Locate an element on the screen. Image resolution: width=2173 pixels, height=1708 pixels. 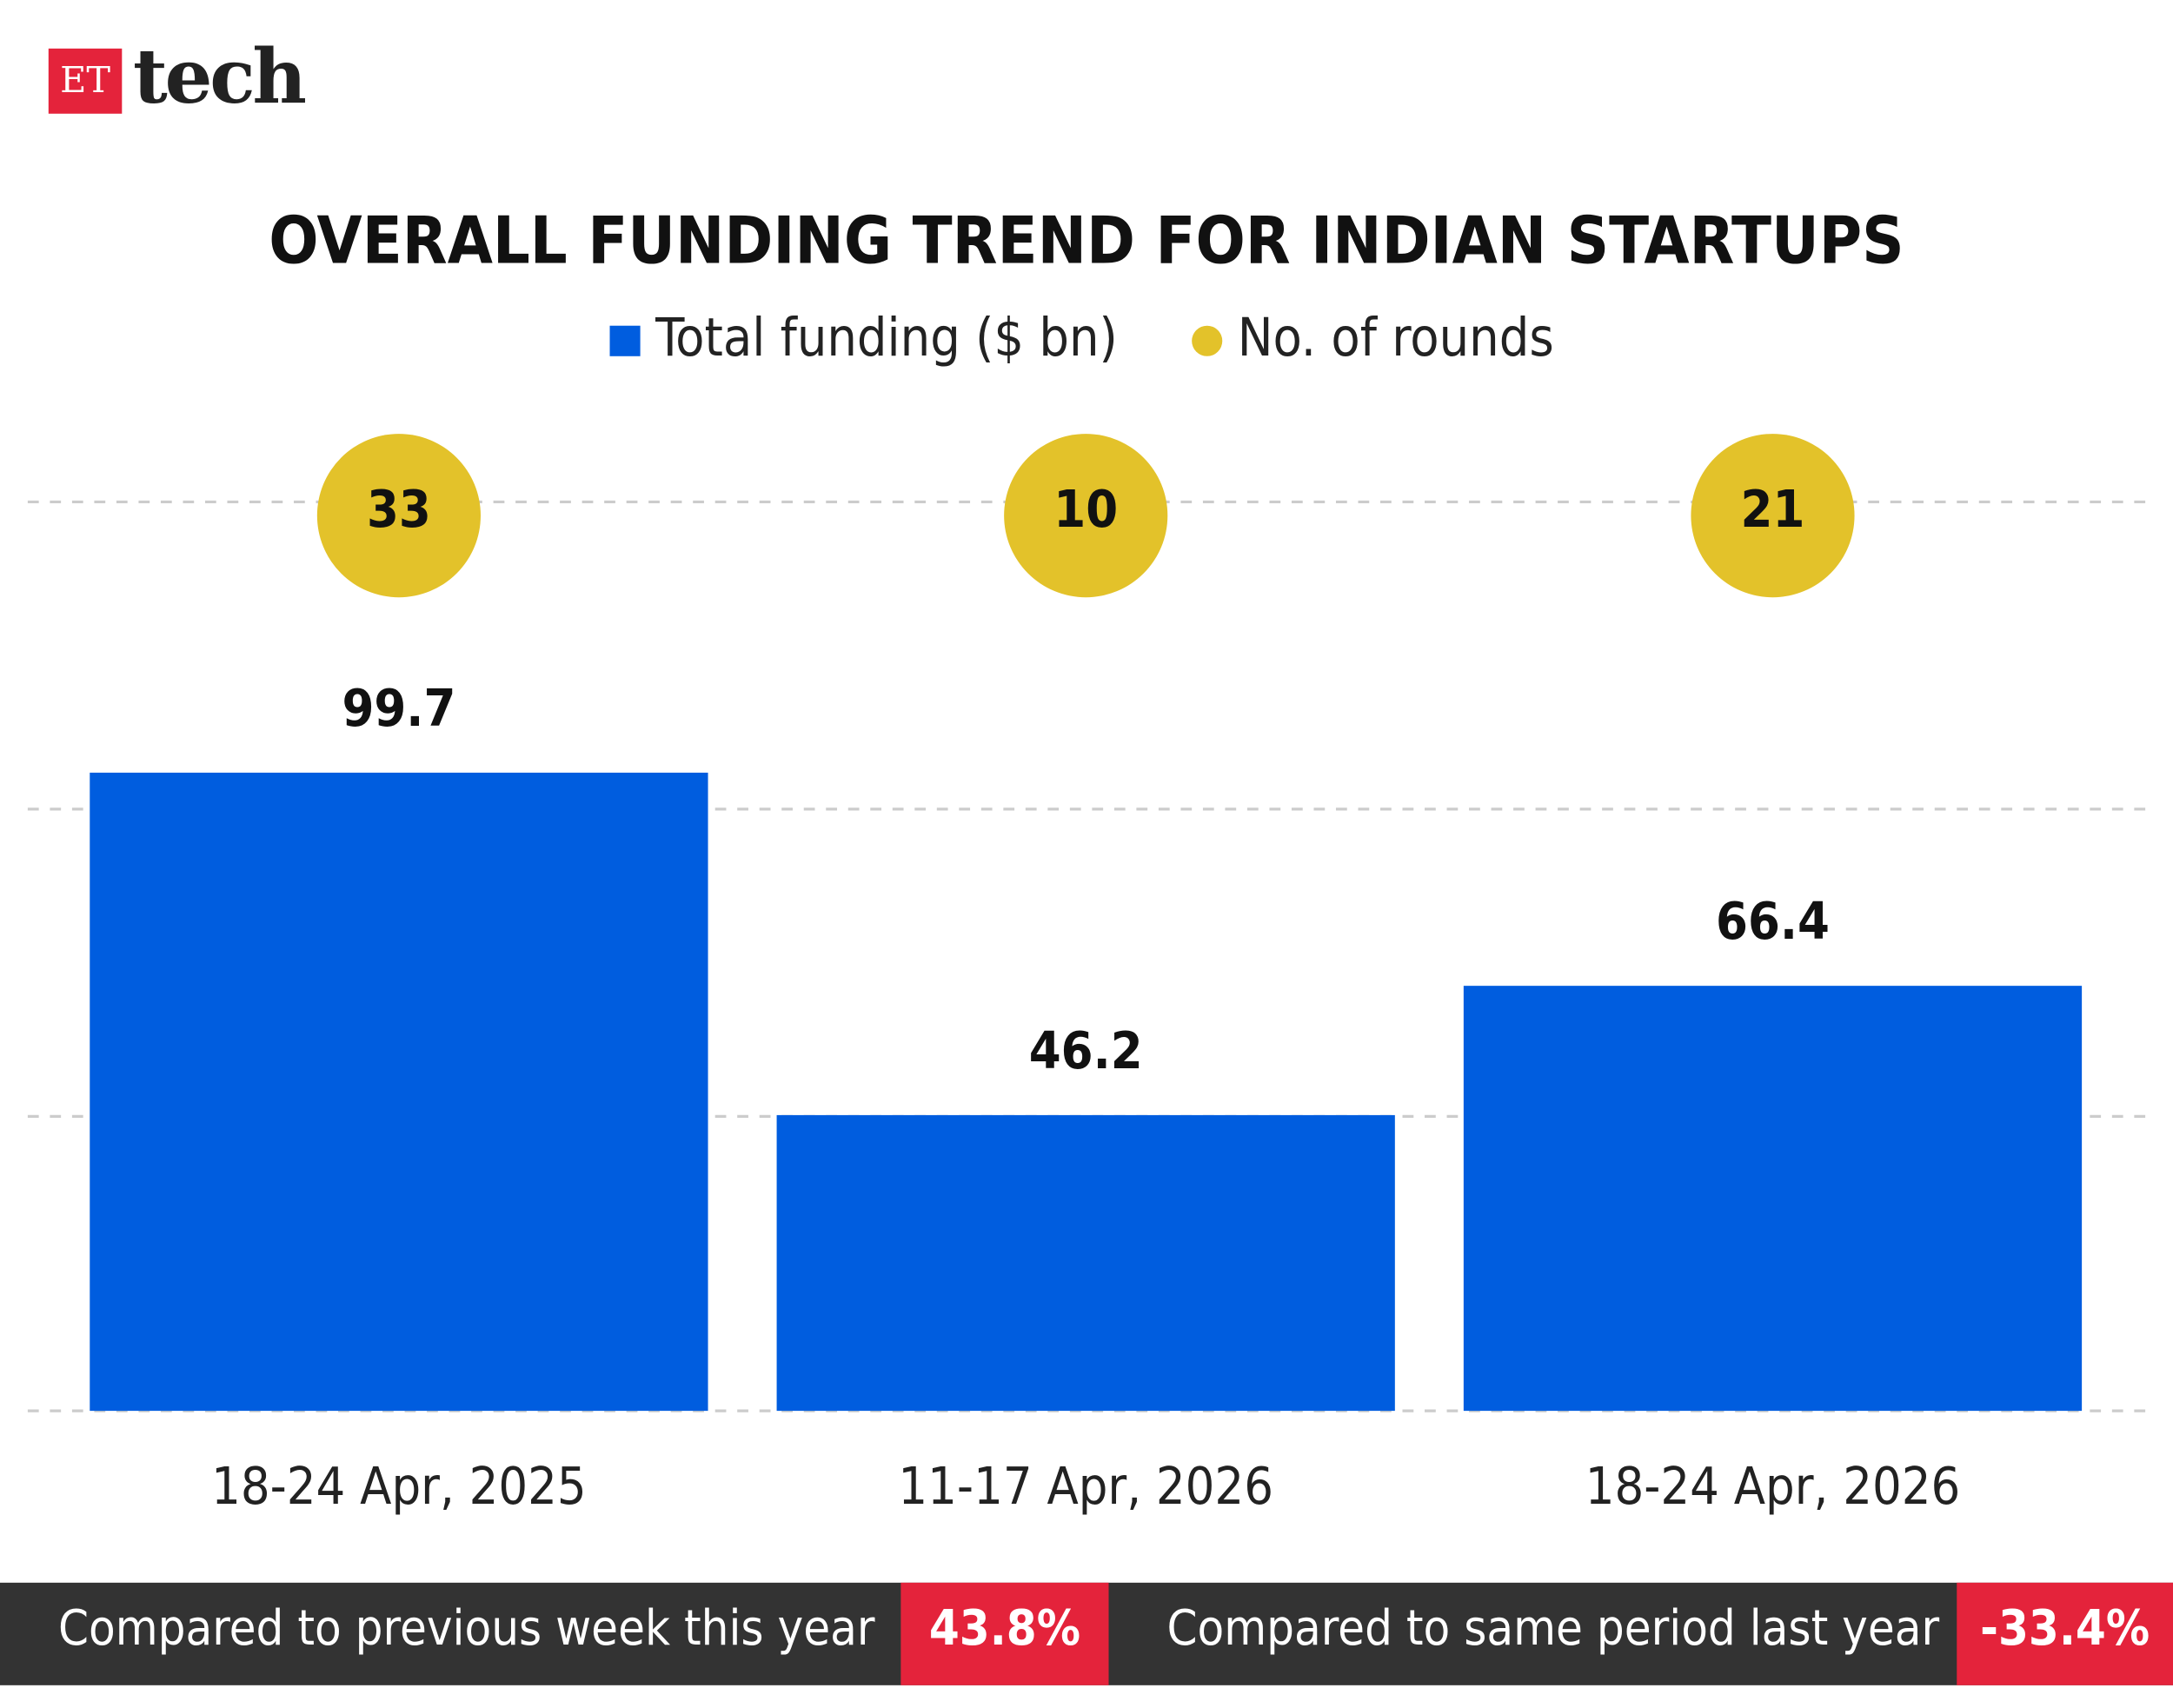
logo-mark-box is located at coordinates (85, 81).